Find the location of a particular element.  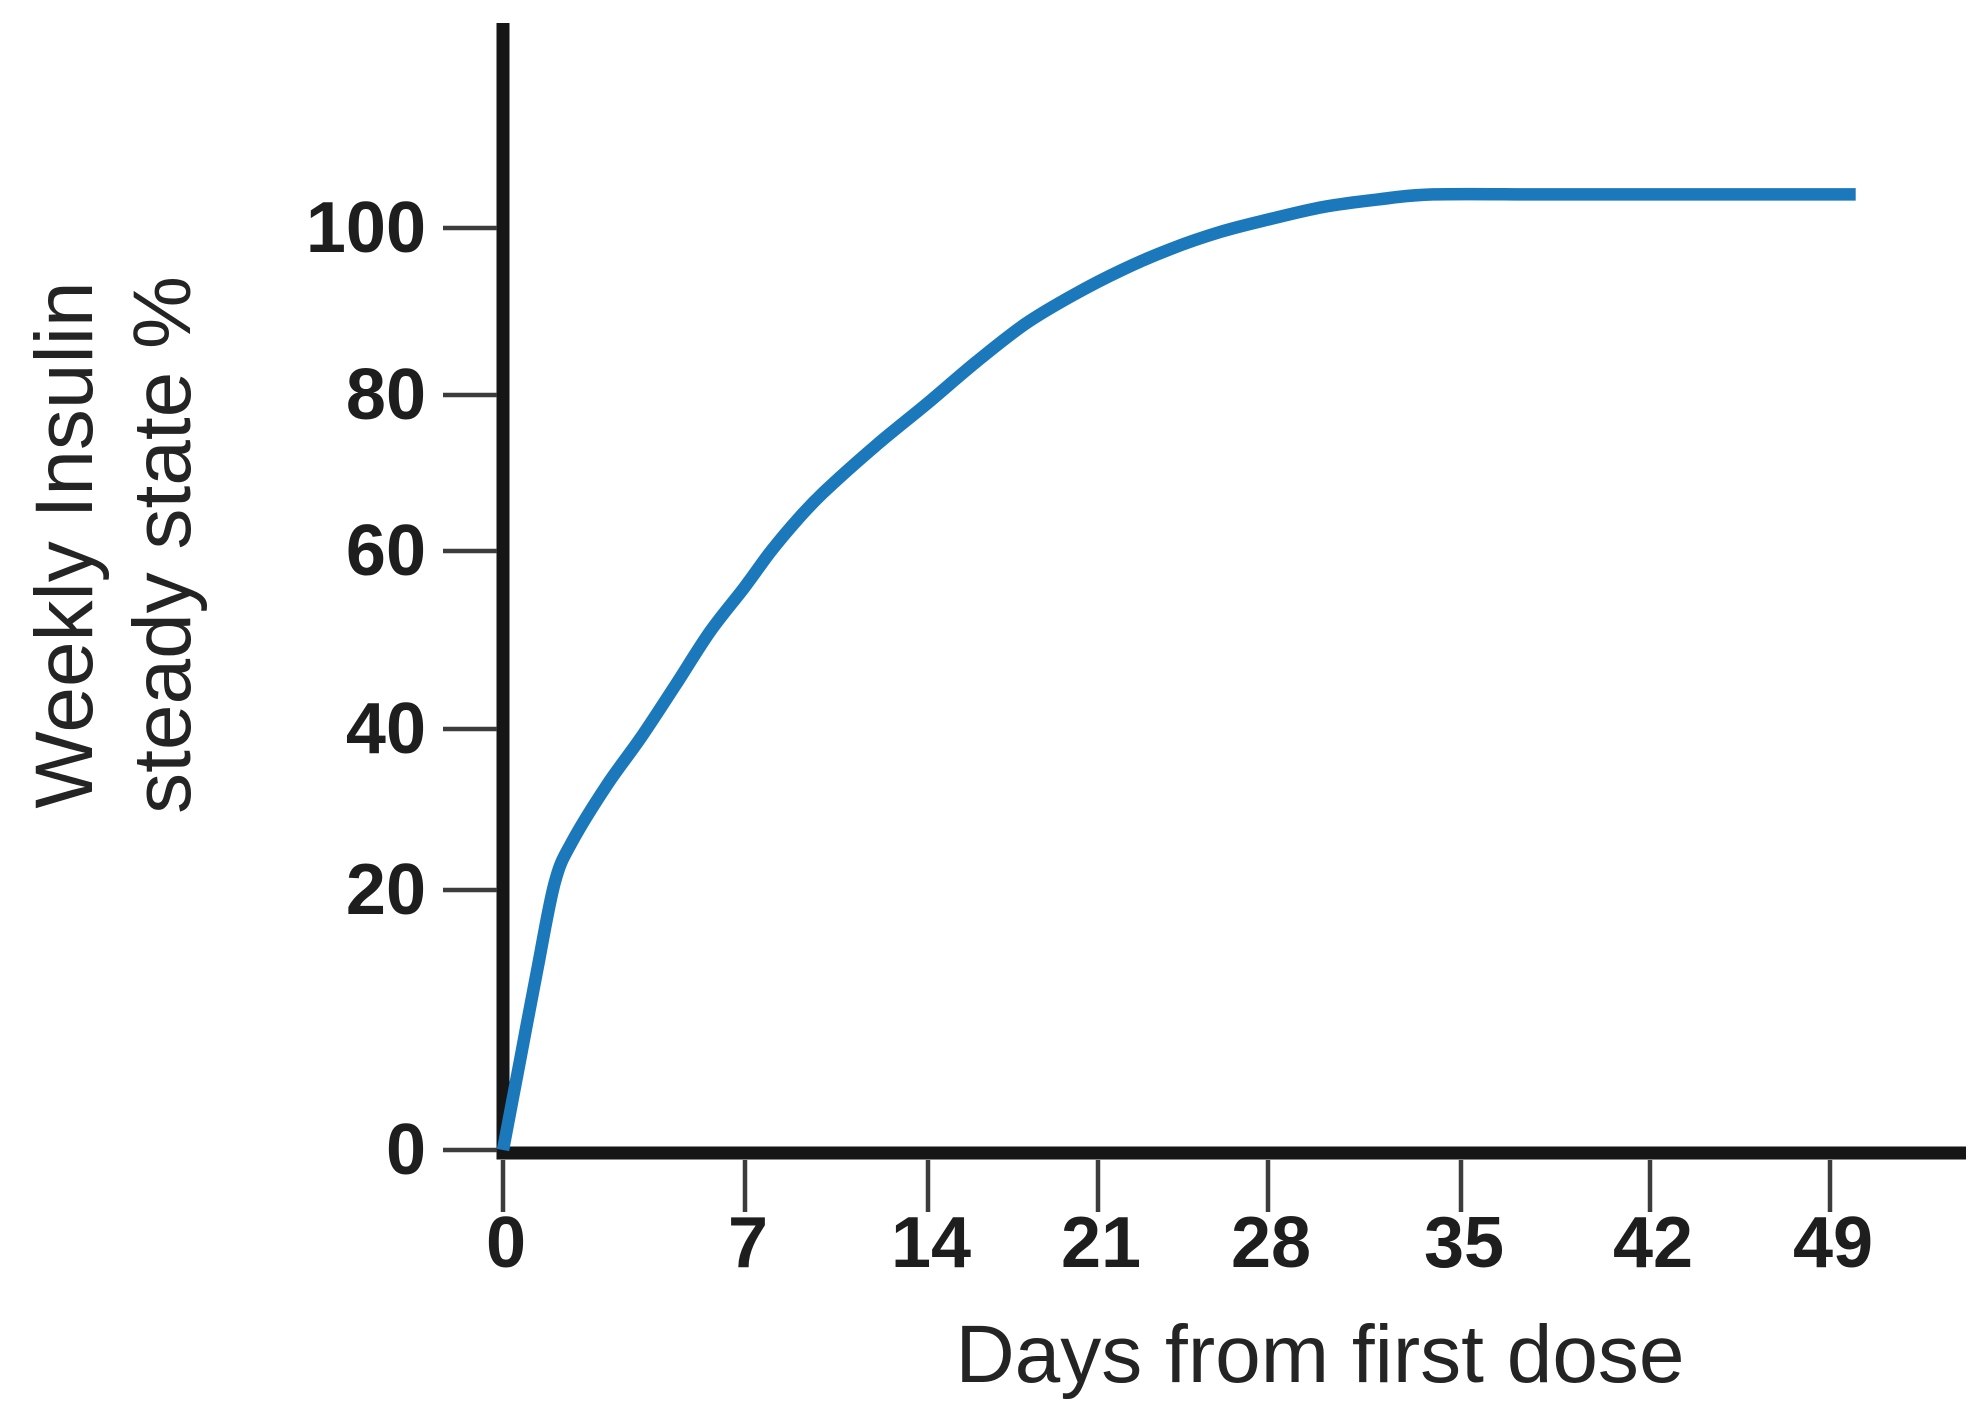

y-axis-label-line2: steady state % is located at coordinates (162, 545).